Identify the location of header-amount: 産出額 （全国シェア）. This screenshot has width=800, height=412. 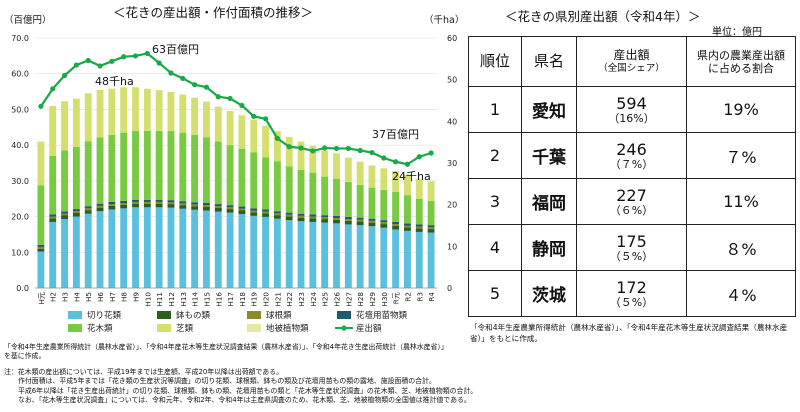
(631, 61).